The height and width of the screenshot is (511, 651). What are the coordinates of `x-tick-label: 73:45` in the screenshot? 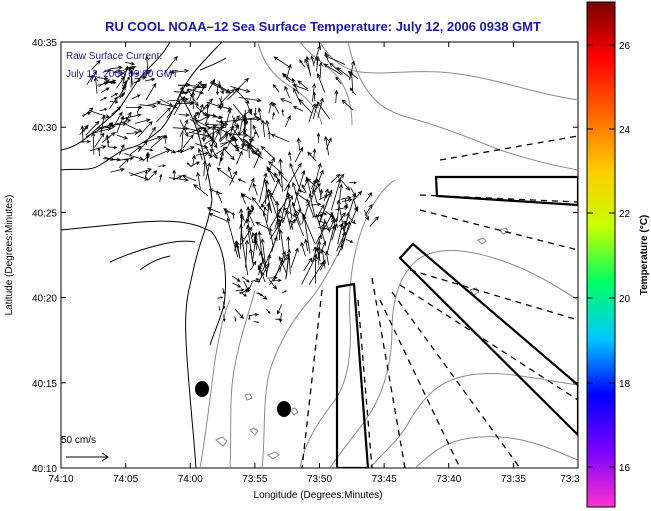 It's located at (384, 479).